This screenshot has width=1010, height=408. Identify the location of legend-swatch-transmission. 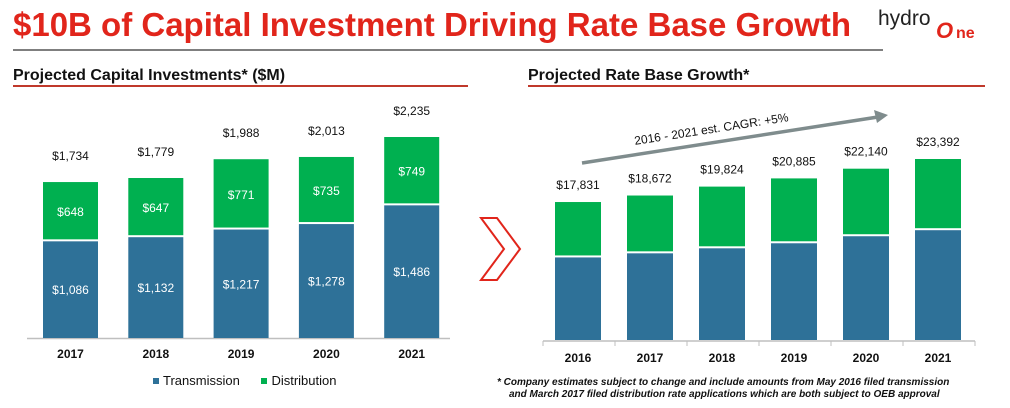
(156, 380).